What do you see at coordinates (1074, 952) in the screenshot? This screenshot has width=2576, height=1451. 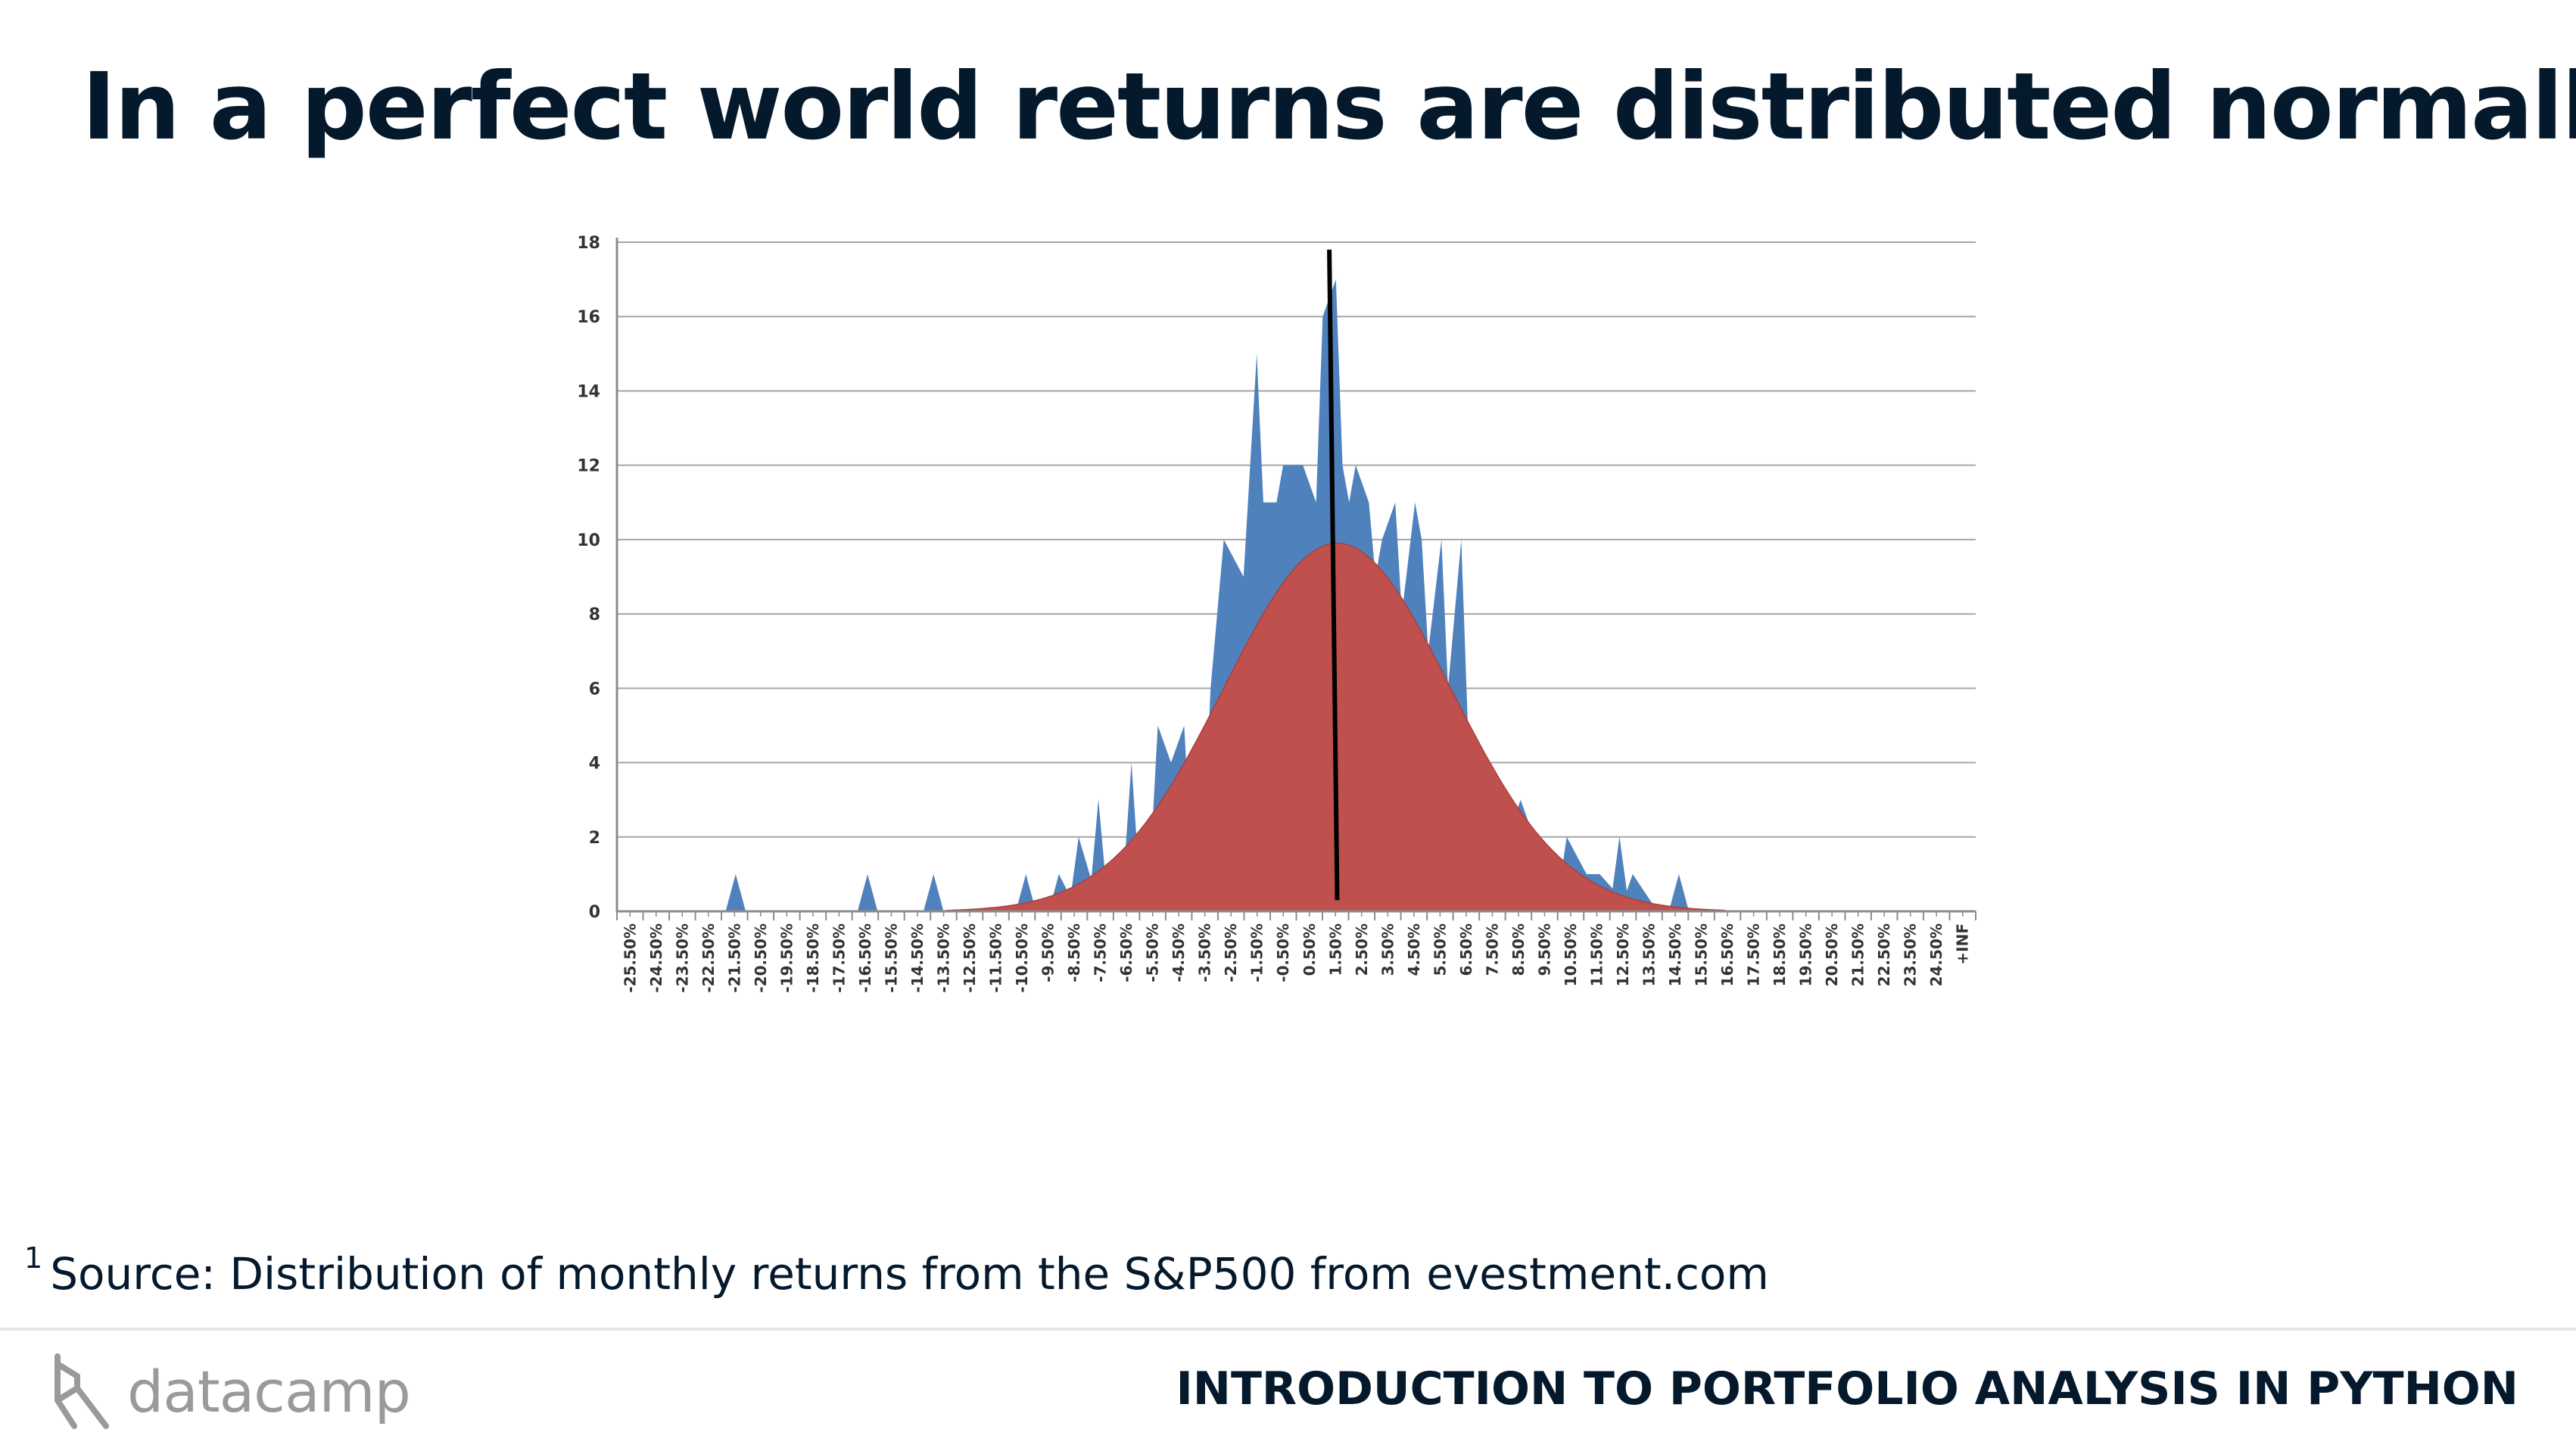 I see `x-tick-label: -8.50%` at bounding box center [1074, 952].